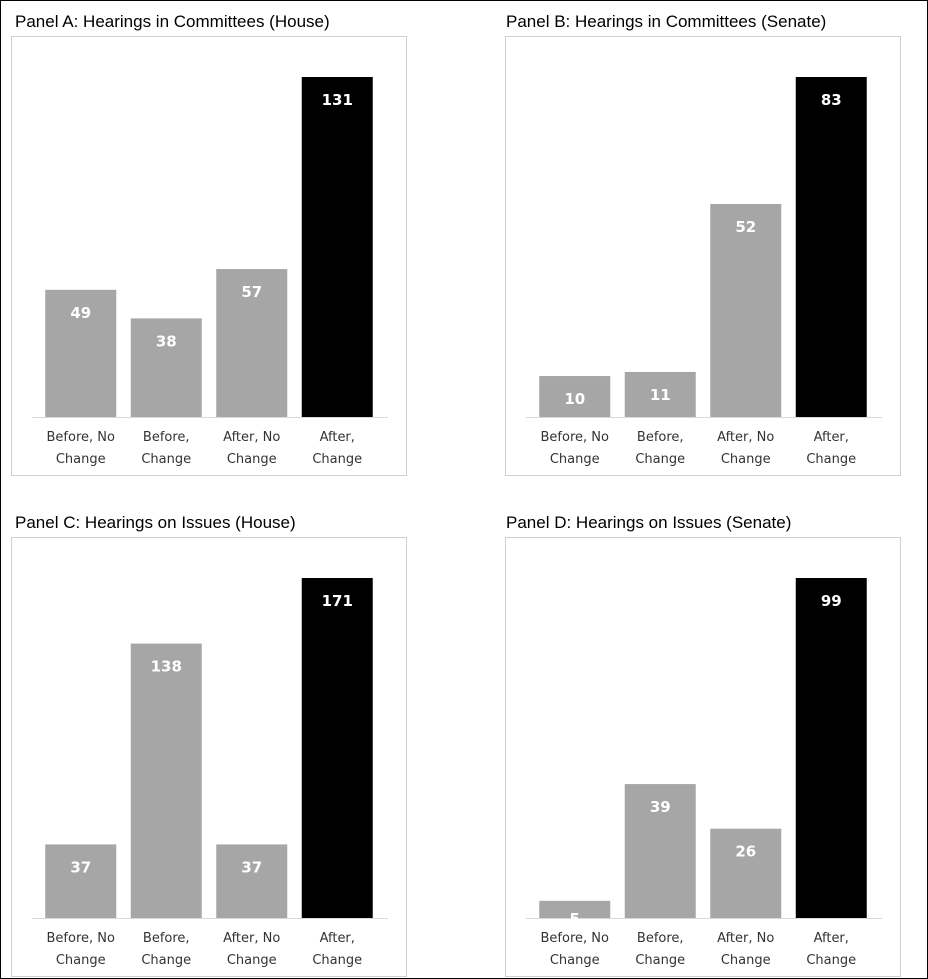 This screenshot has width=928, height=979. Describe the element at coordinates (166, 667) in the screenshot. I see `data-label: 138` at that location.